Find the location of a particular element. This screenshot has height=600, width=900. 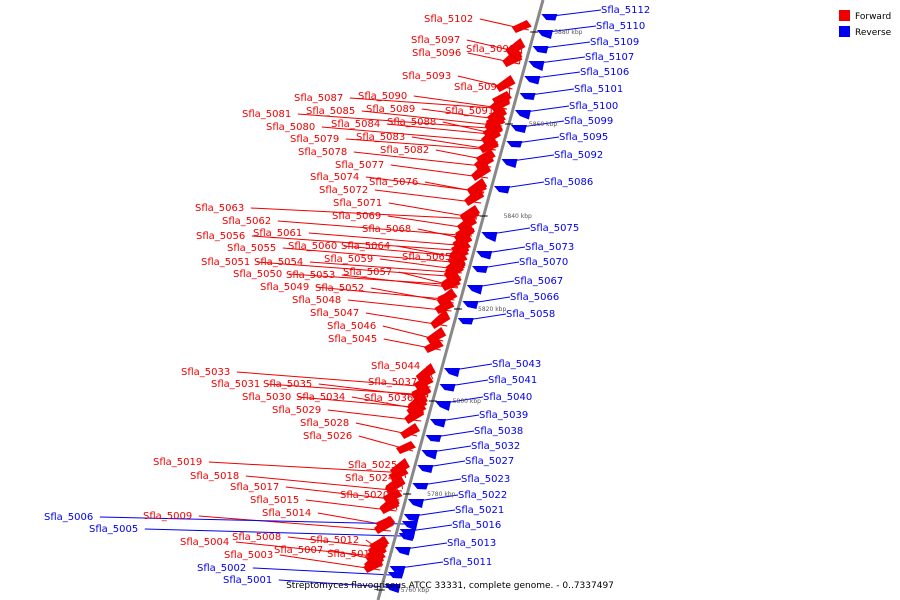

gene-label-sfla-5087: Sfla_5087 is located at coordinates (318, 98).